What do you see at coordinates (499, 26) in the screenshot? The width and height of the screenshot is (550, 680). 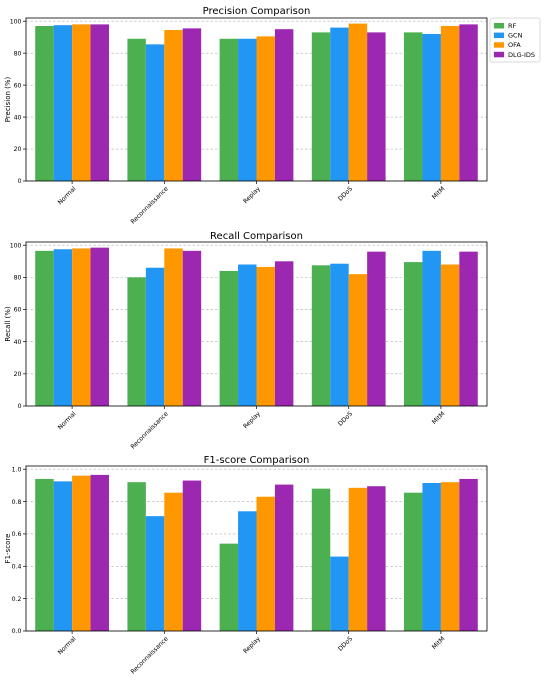 I see `legend-swatch-rf` at bounding box center [499, 26].